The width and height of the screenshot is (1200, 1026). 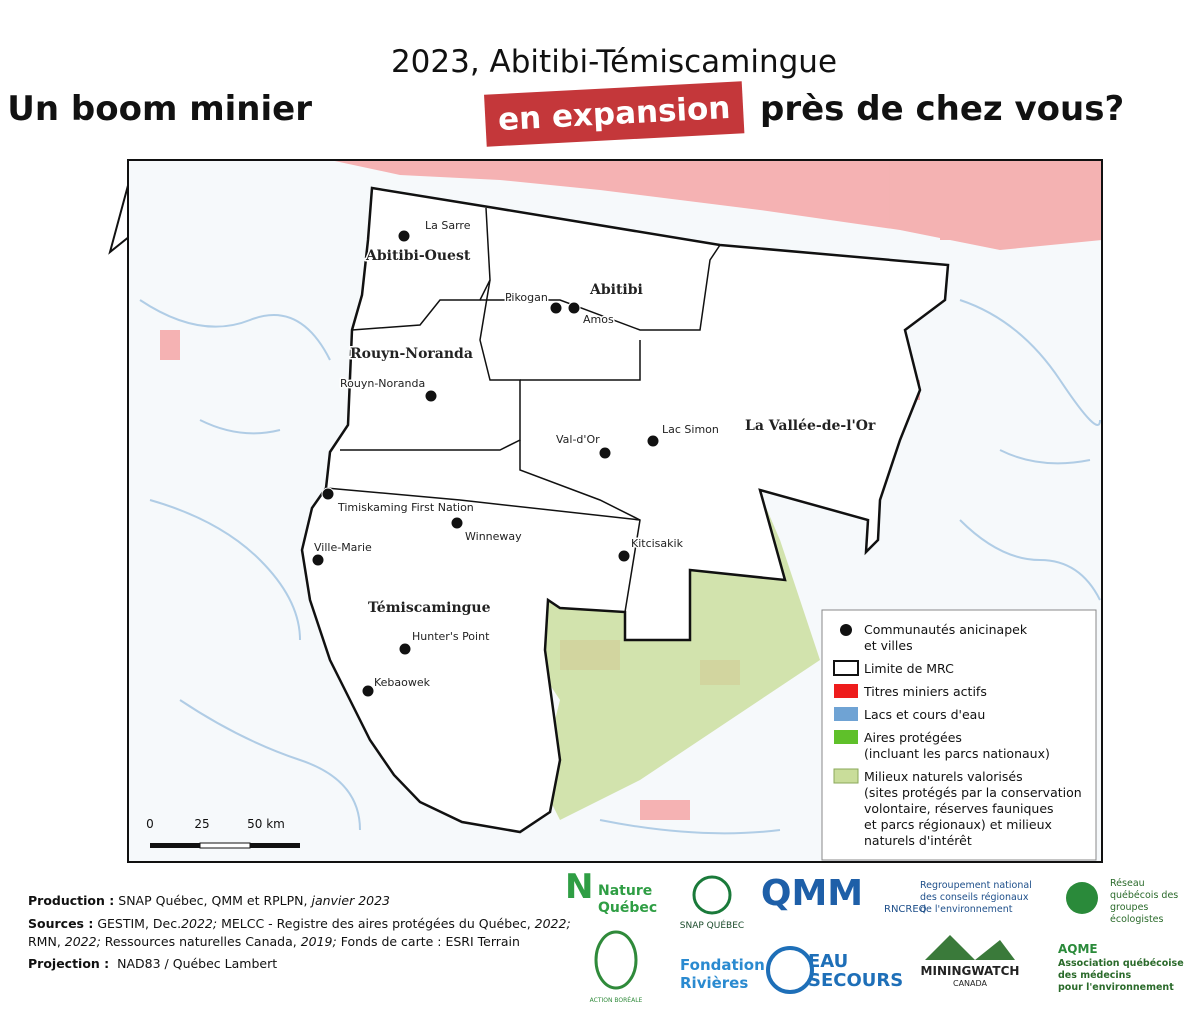 I want to click on credit-text: SNAP Québec, QMM et RPLPN,, so click(x=213, y=900).